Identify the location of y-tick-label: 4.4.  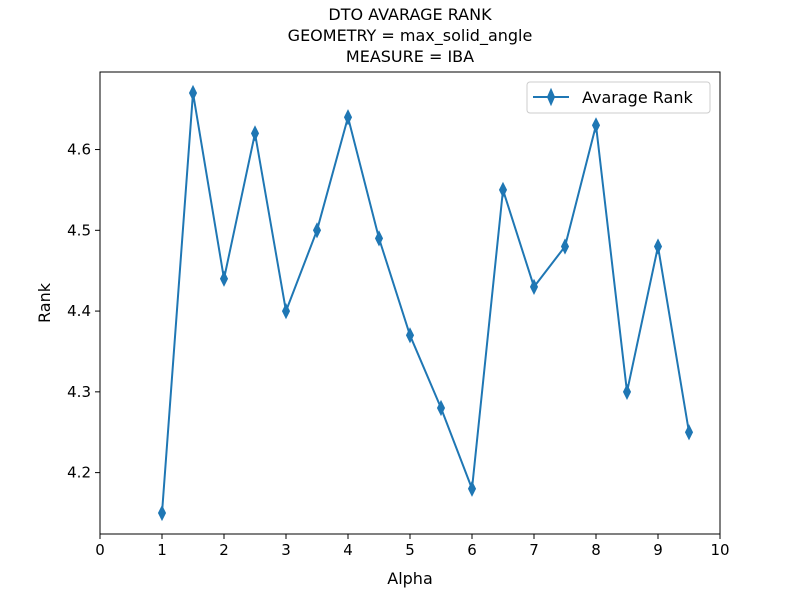
(79, 311).